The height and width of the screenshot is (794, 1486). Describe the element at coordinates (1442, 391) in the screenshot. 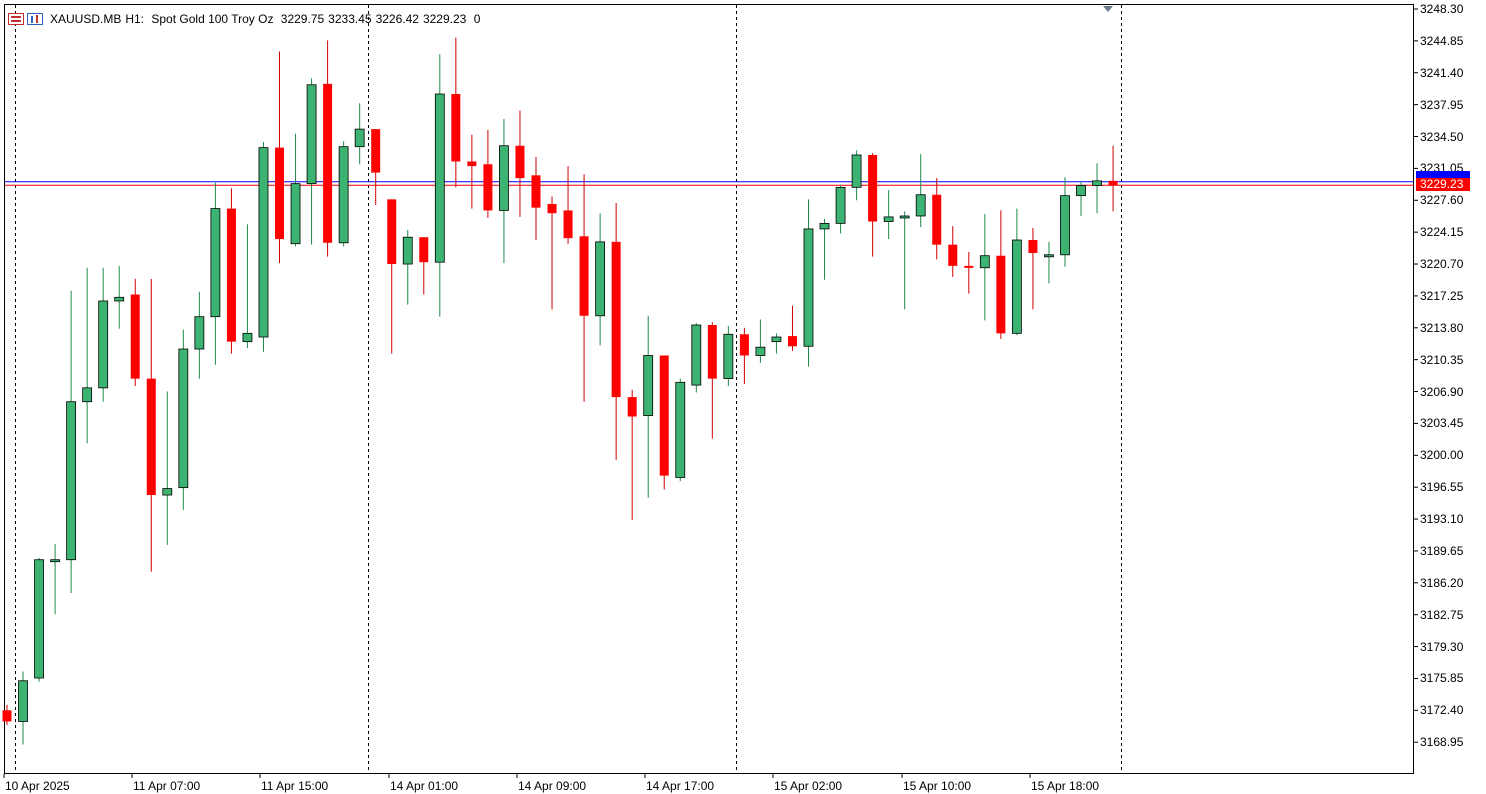

I see `price-tick-label: 3206.90` at that location.